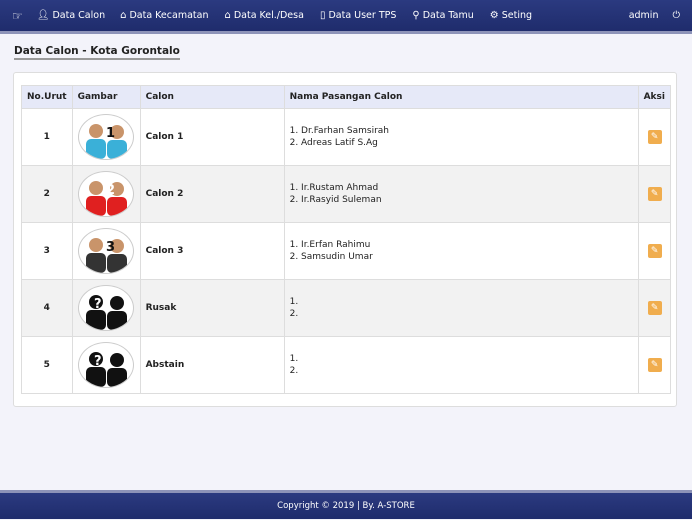 The image size is (692, 520). What do you see at coordinates (416, 15) in the screenshot?
I see `search-icon: ⚲` at bounding box center [416, 15].